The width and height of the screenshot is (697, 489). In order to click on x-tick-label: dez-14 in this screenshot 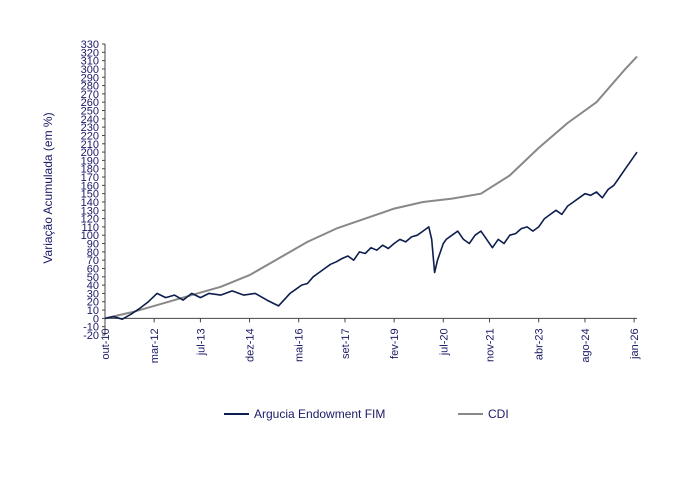, I will do `click(251, 345)`.